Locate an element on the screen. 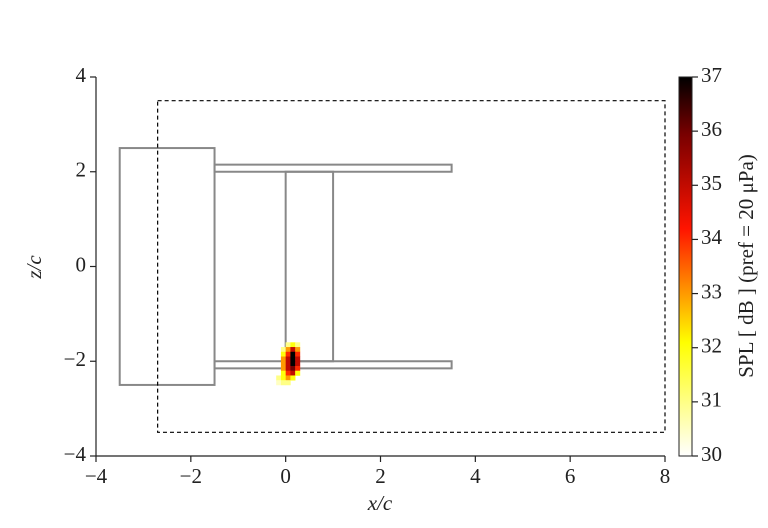 The image size is (768, 528). colorbar-tick-label: 31 is located at coordinates (711, 400).